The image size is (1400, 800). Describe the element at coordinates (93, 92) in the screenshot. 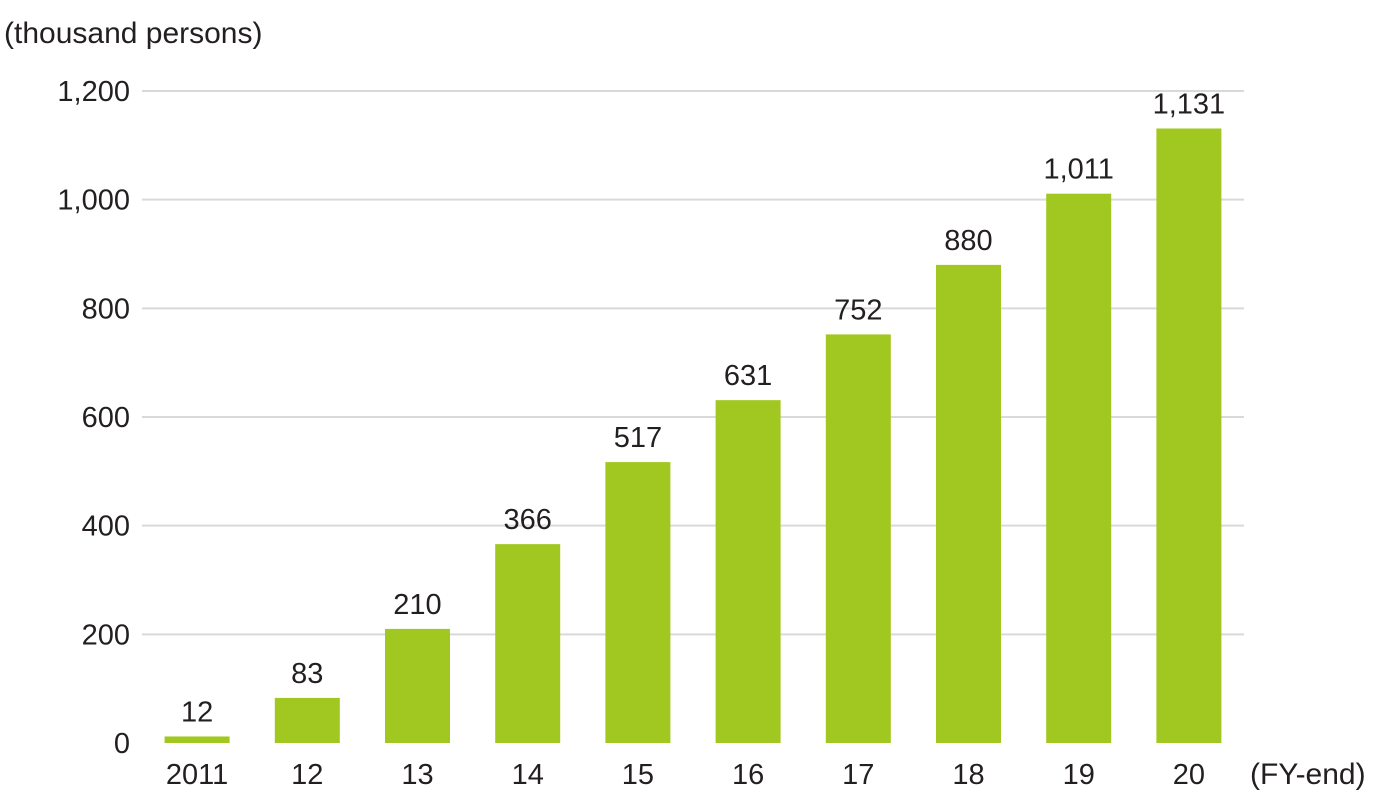

I see `y-tick-label: 1,200` at that location.